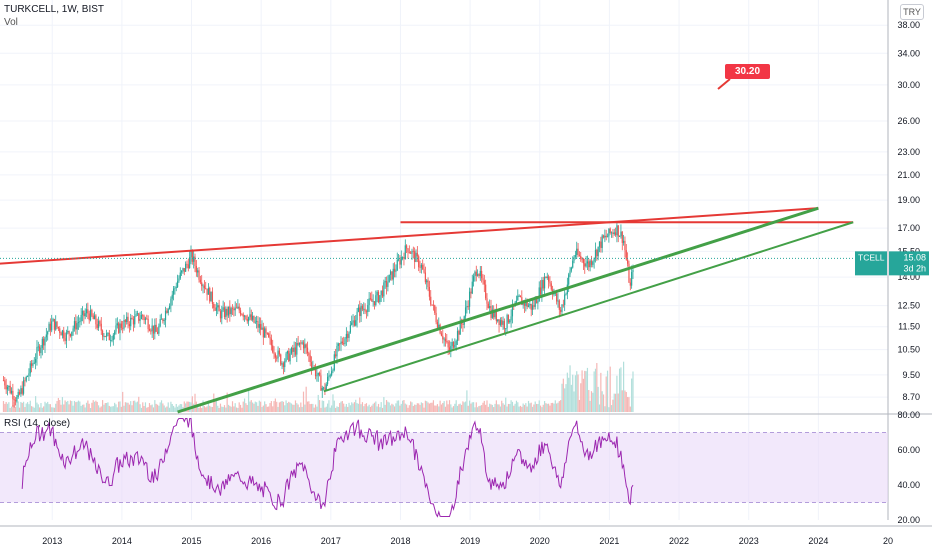 This screenshot has width=932, height=550. What do you see at coordinates (908, 25) in the screenshot?
I see `price-tick-label: 38.00` at bounding box center [908, 25].